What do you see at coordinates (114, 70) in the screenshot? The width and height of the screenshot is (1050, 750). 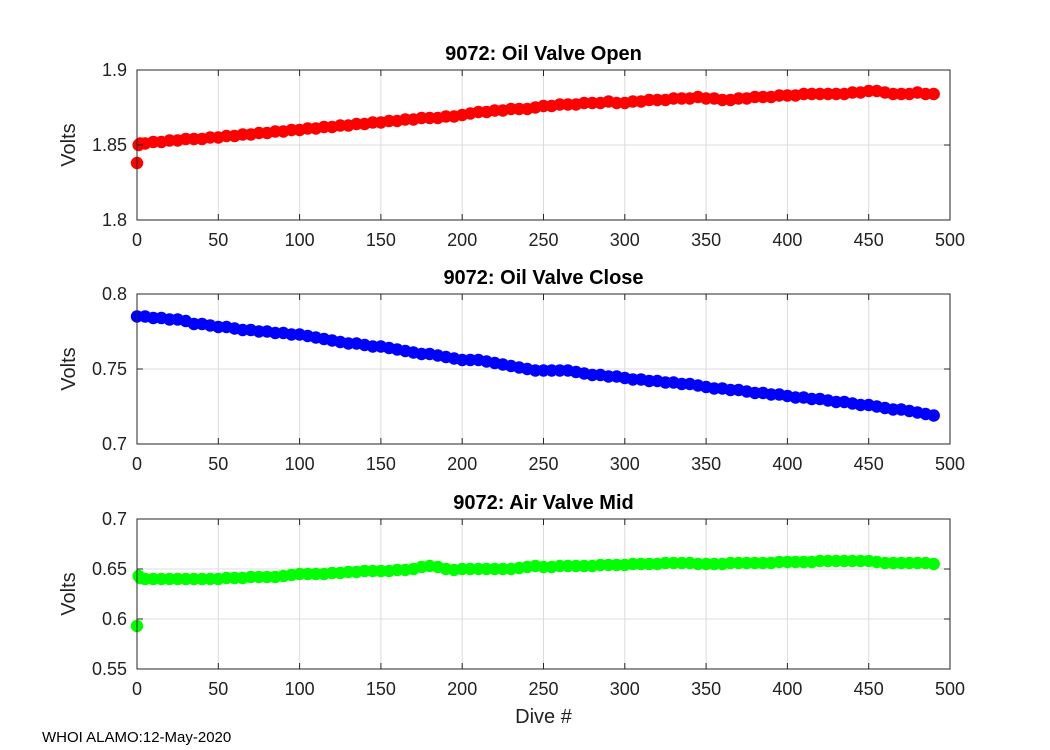 I see `y-tick-label: 1.9` at bounding box center [114, 70].